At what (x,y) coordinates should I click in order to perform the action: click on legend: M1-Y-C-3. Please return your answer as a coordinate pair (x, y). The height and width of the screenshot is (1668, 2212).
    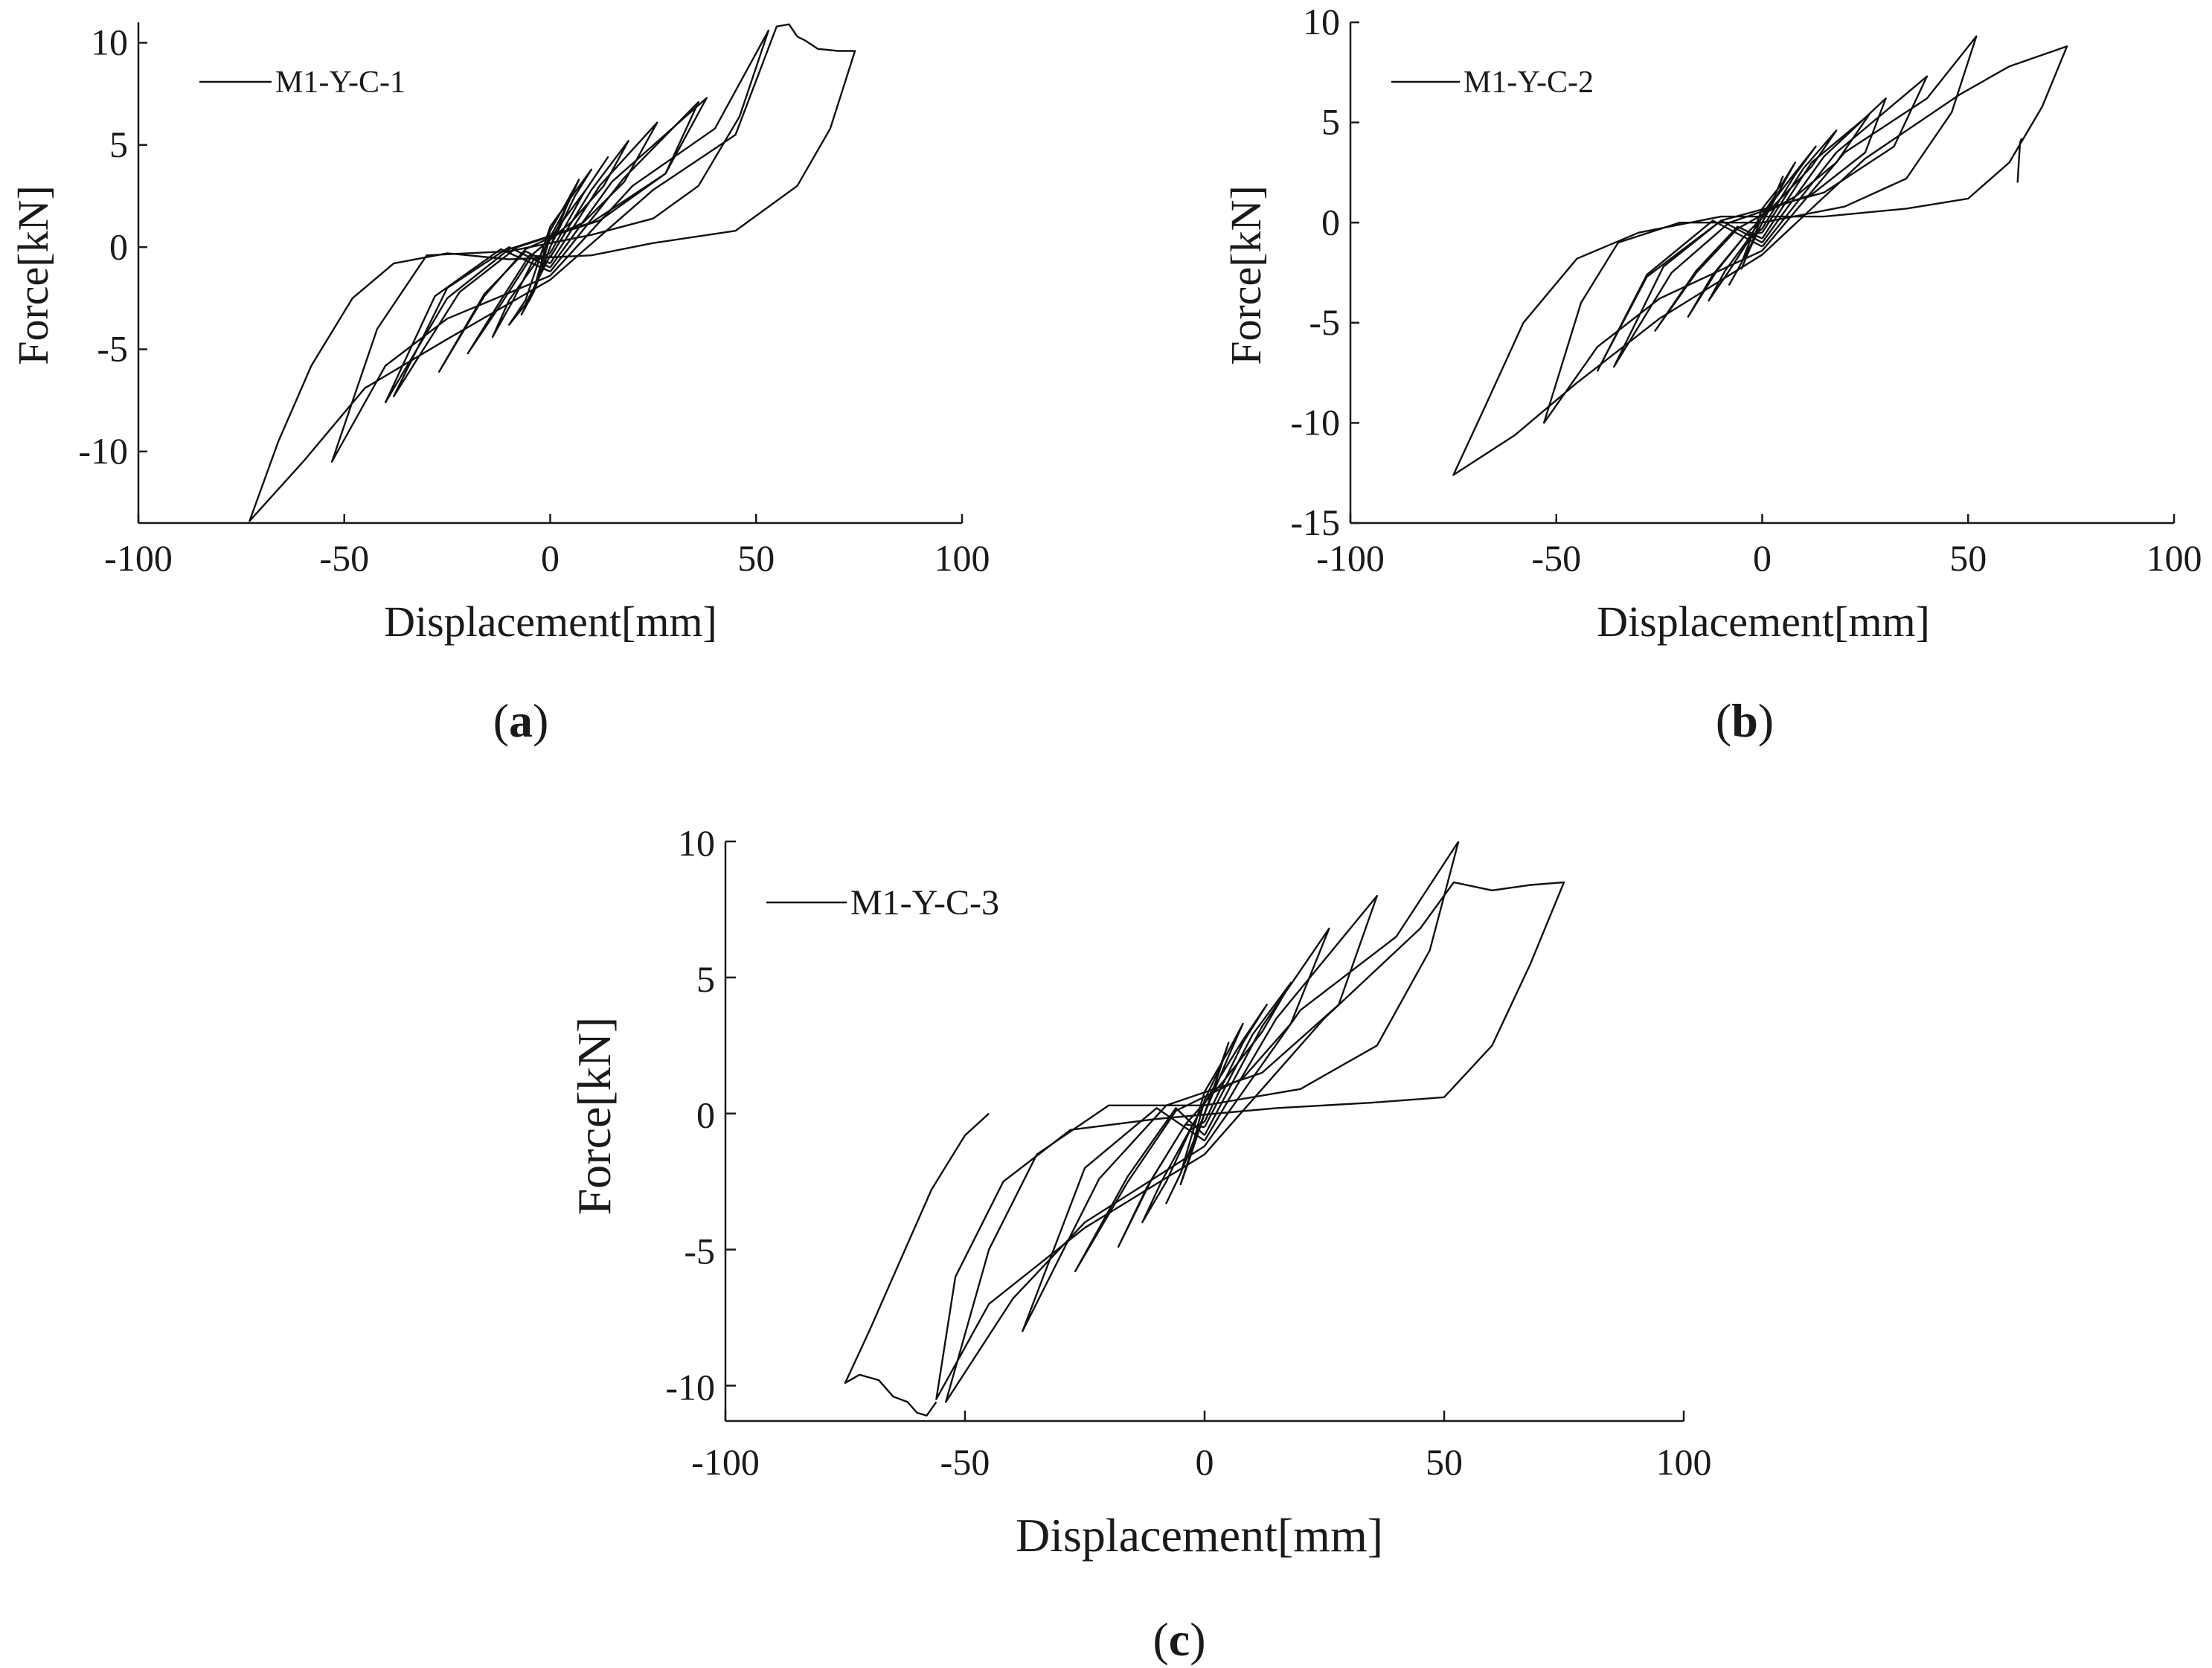
    Looking at the image, I should click on (882, 903).